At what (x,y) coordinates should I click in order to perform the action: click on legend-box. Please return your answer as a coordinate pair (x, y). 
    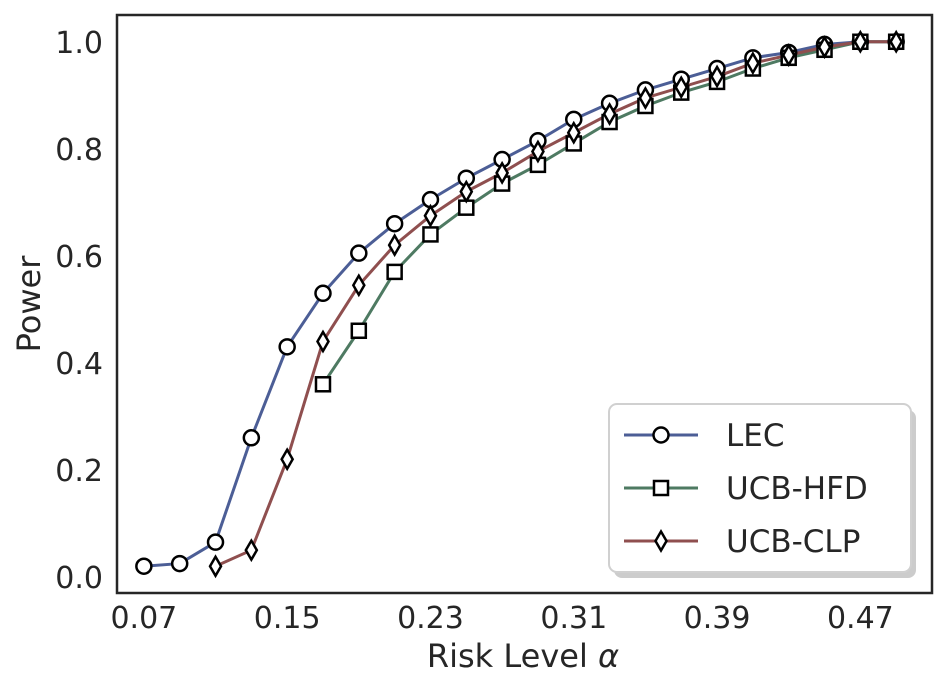
    Looking at the image, I should click on (760, 488).